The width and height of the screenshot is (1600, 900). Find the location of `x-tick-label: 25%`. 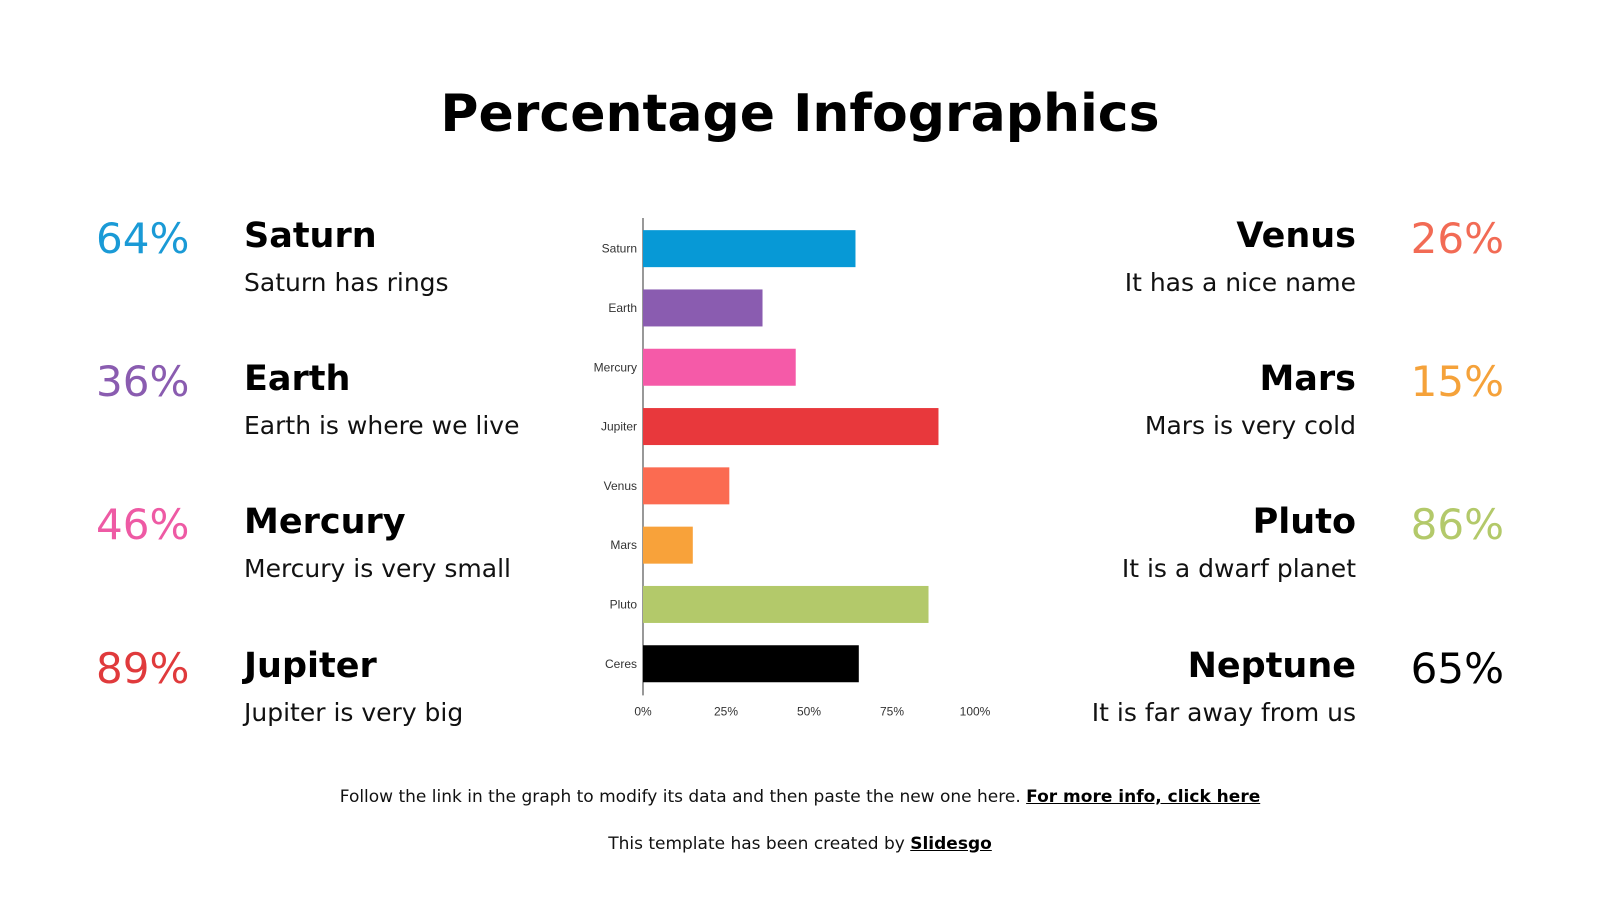

x-tick-label: 25% is located at coordinates (726, 711).